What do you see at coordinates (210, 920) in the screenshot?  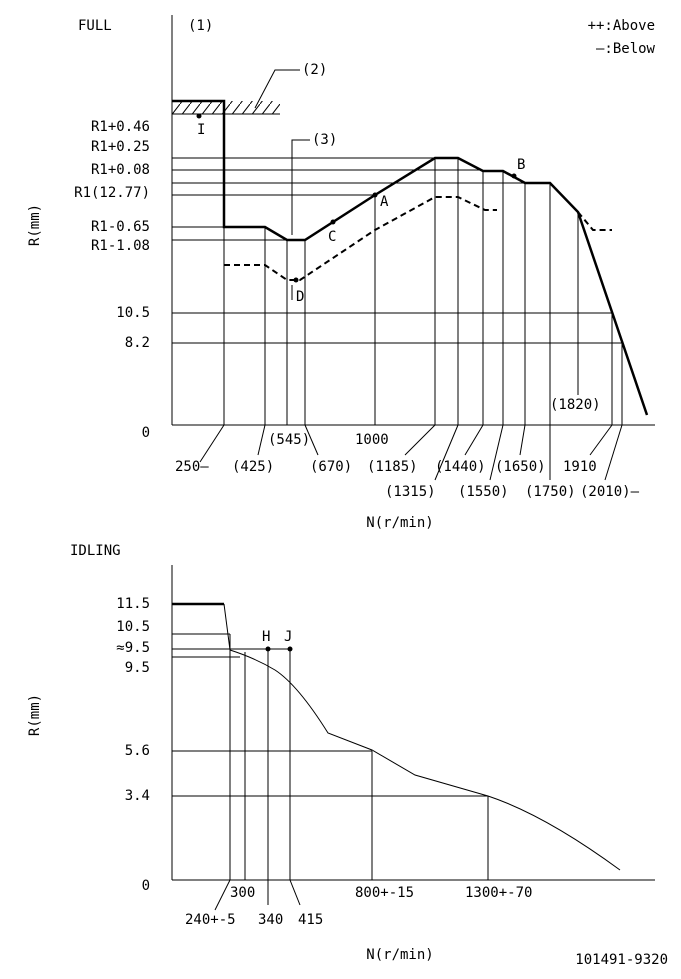 I see `x-label: 240+-5` at bounding box center [210, 920].